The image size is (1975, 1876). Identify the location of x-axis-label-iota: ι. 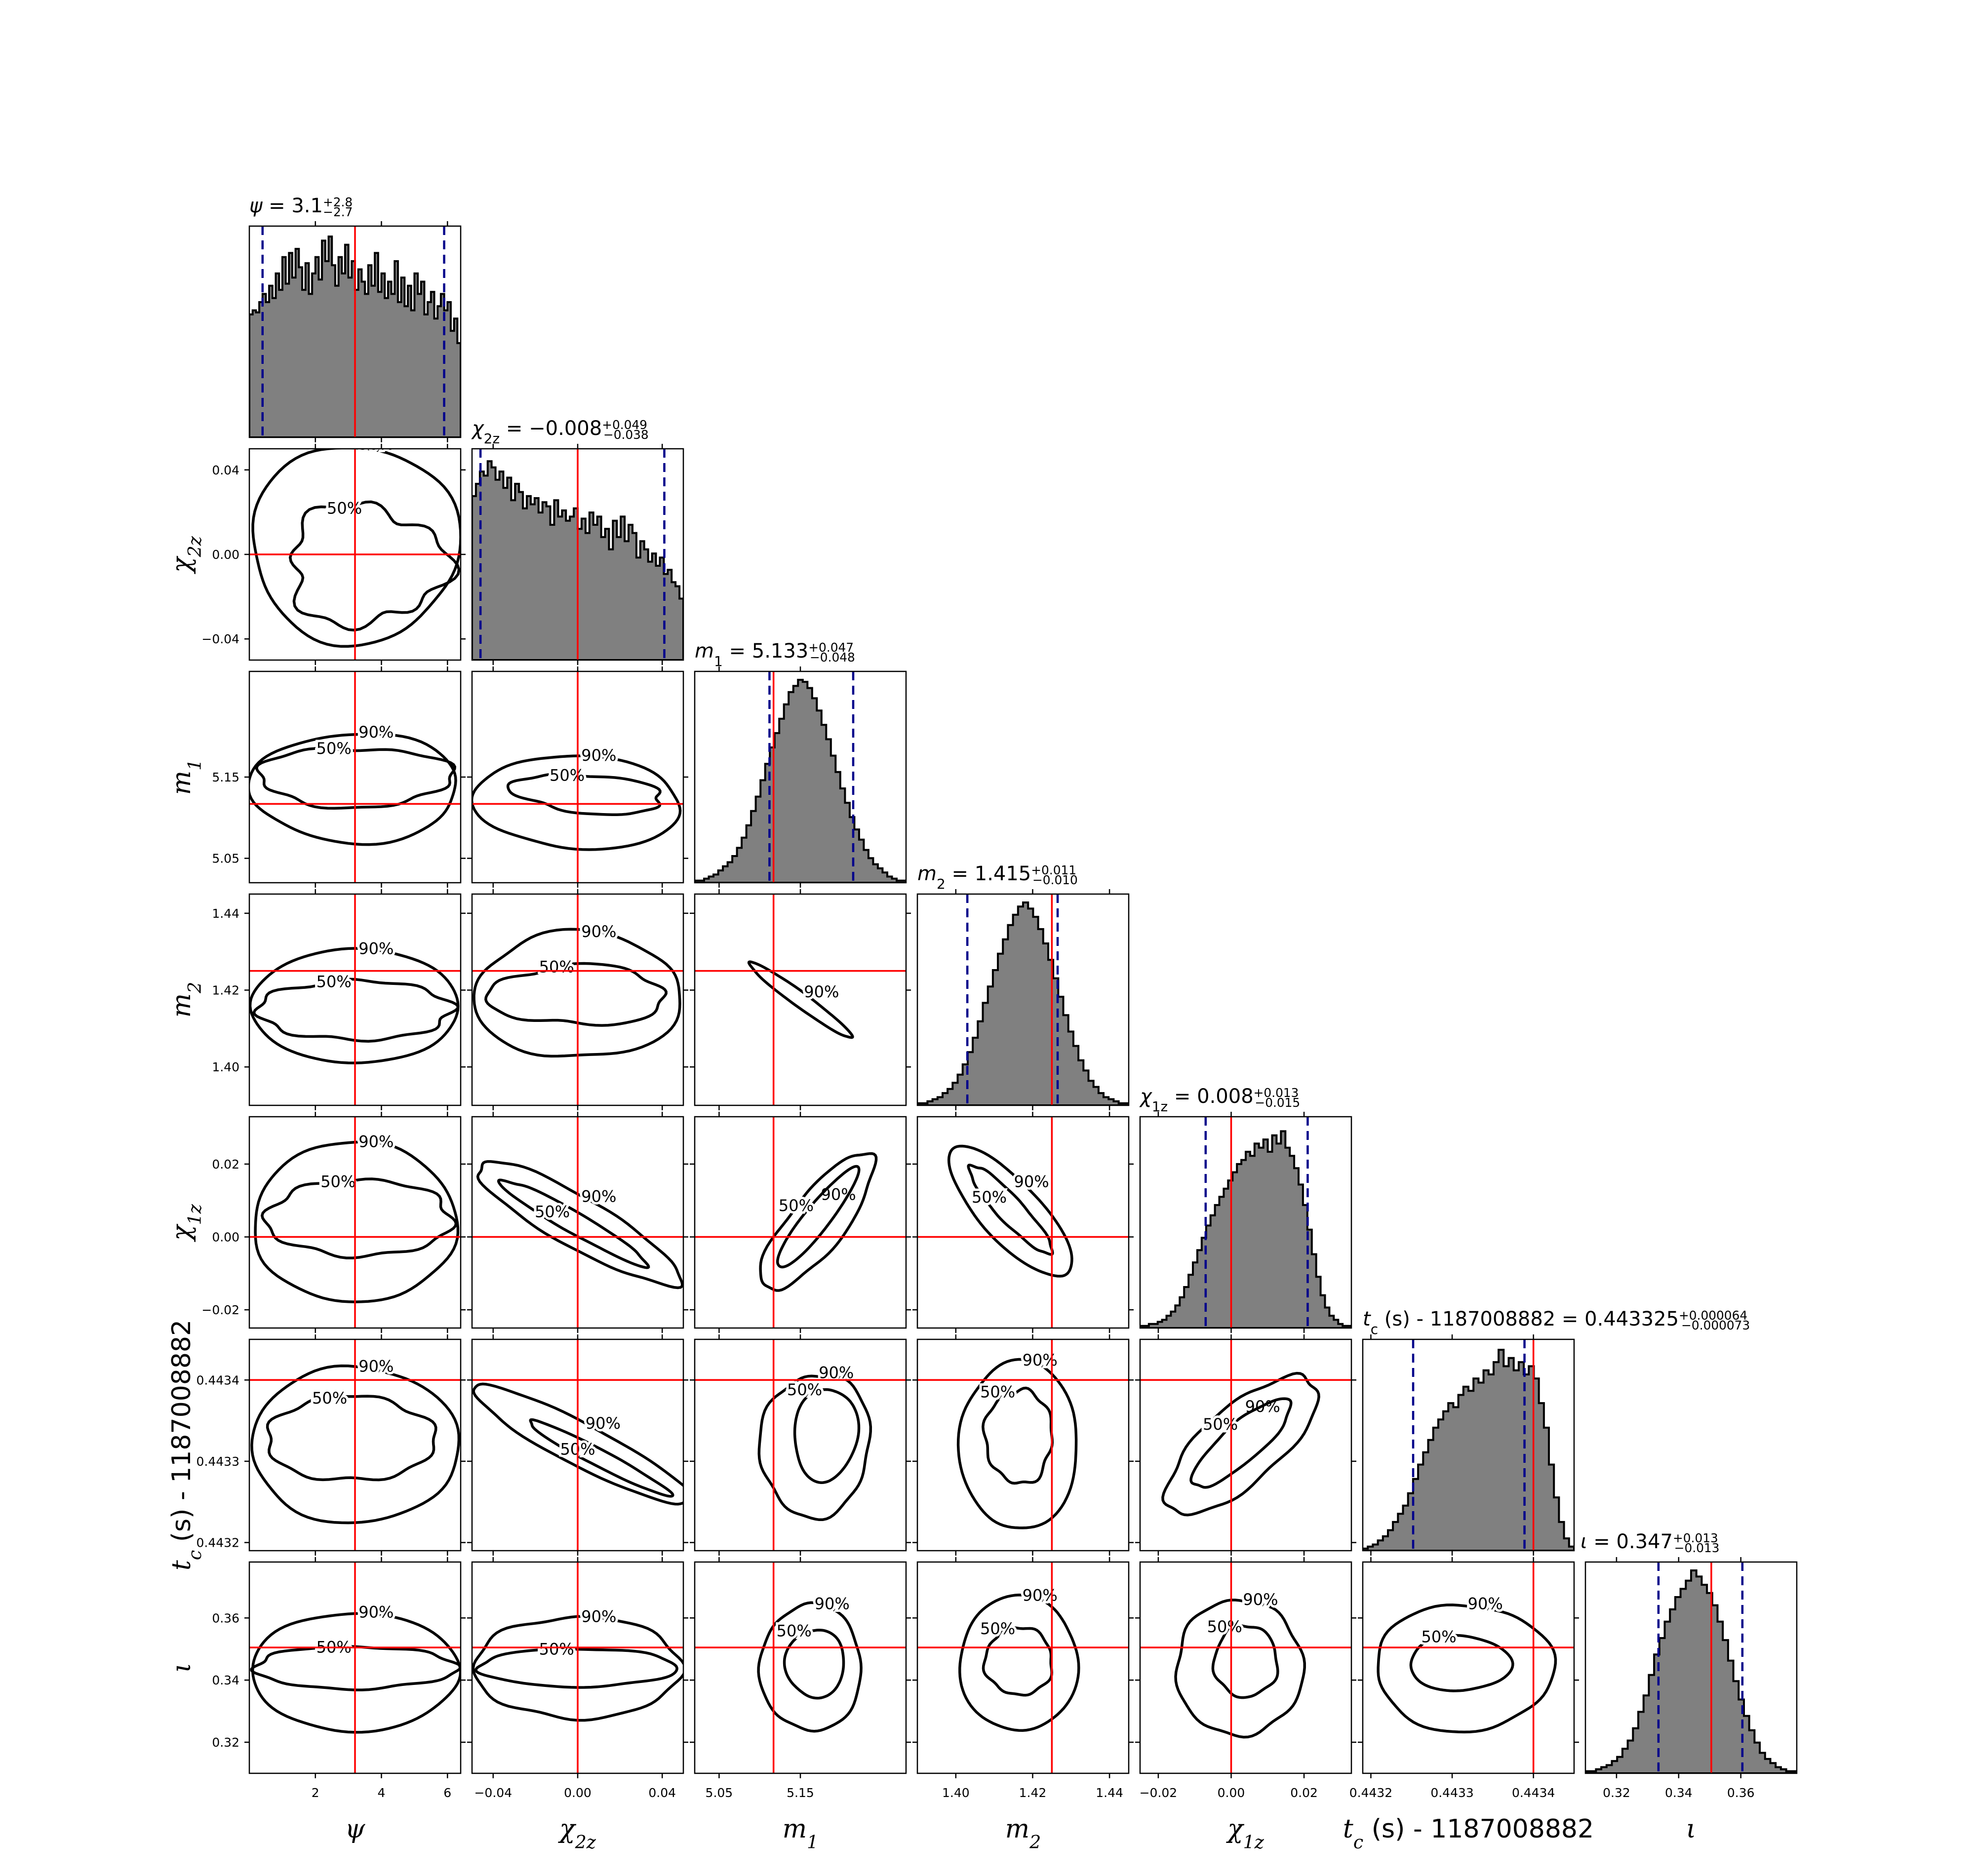
(1691, 1829).